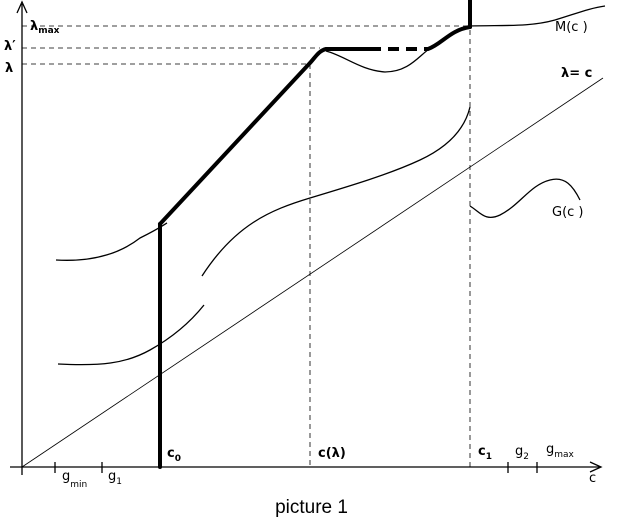 This screenshot has width=623, height=527. What do you see at coordinates (522, 453) in the screenshot?
I see `label-g-2: g2` at bounding box center [522, 453].